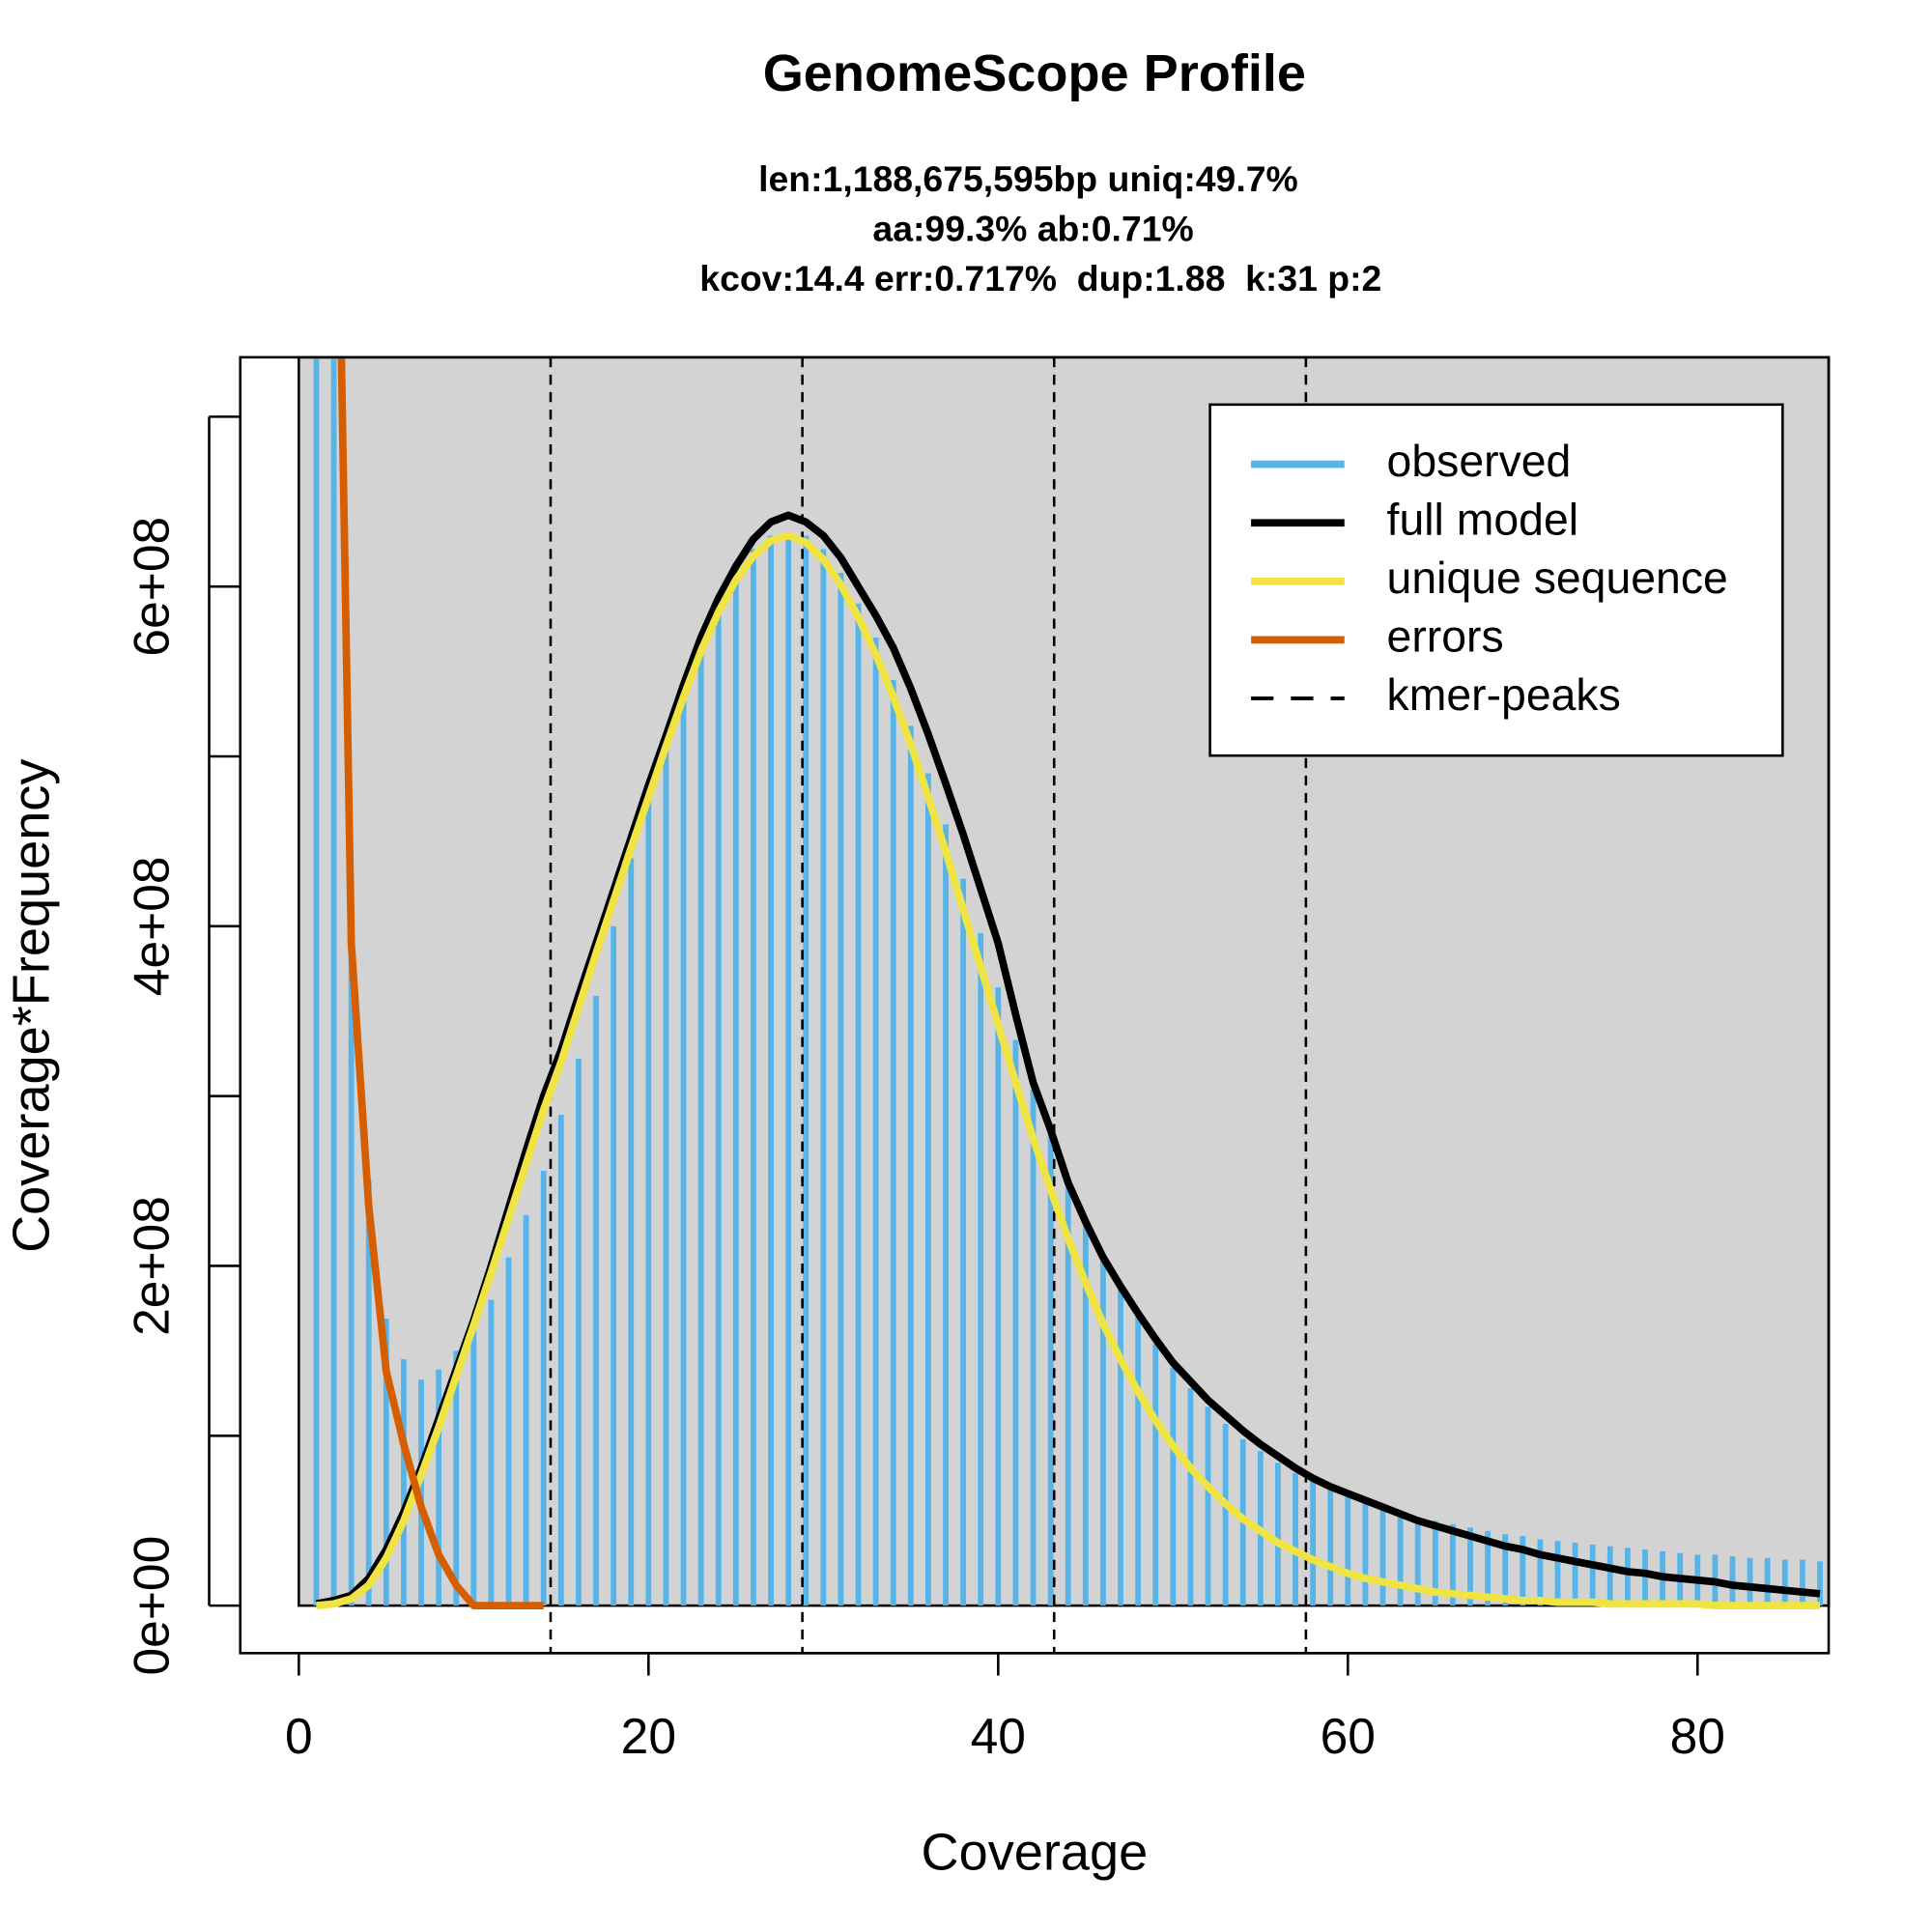 The height and width of the screenshot is (1932, 1932). I want to click on subtitle: aa:99.3% ab:0.71%, so click(1032, 229).